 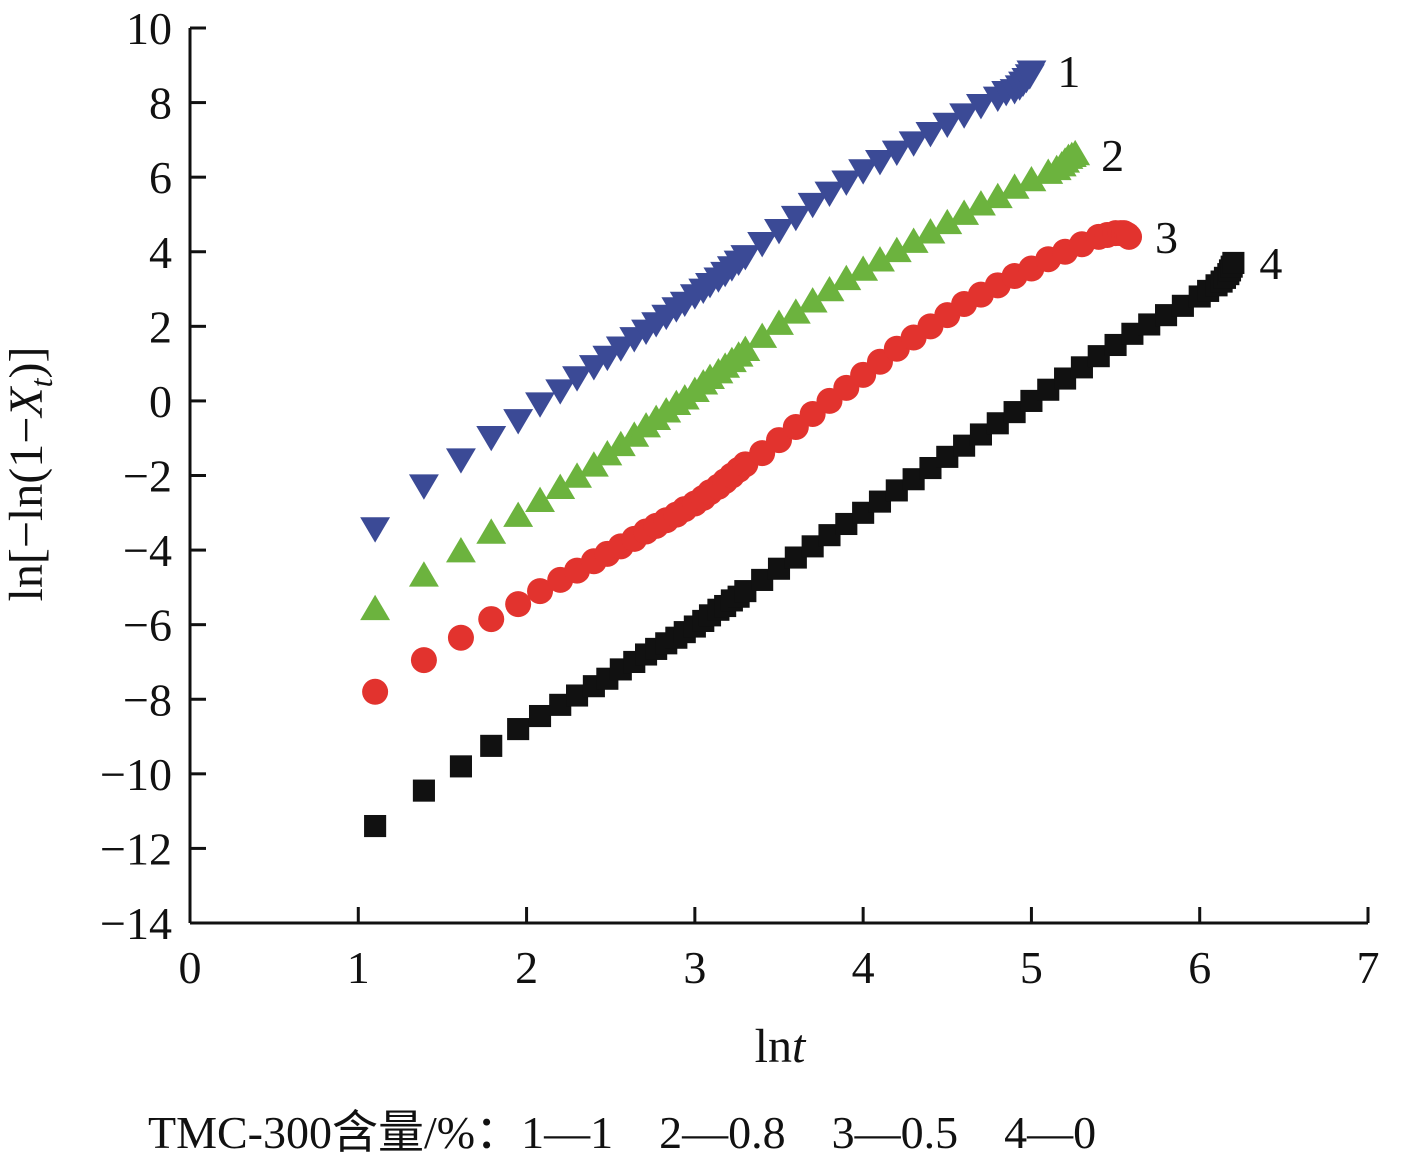 What do you see at coordinates (160, 177) in the screenshot?
I see `y-tick-label: 6` at bounding box center [160, 177].